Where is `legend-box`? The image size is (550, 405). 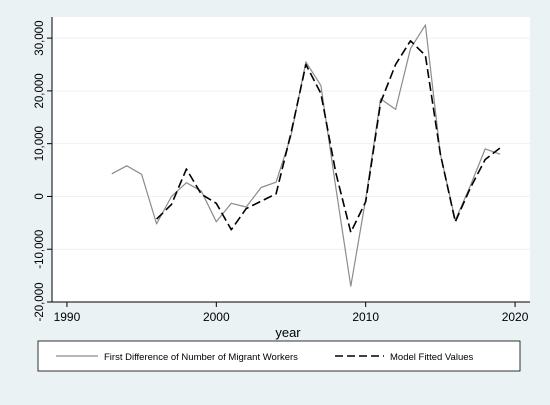 legend-box is located at coordinates (279, 356).